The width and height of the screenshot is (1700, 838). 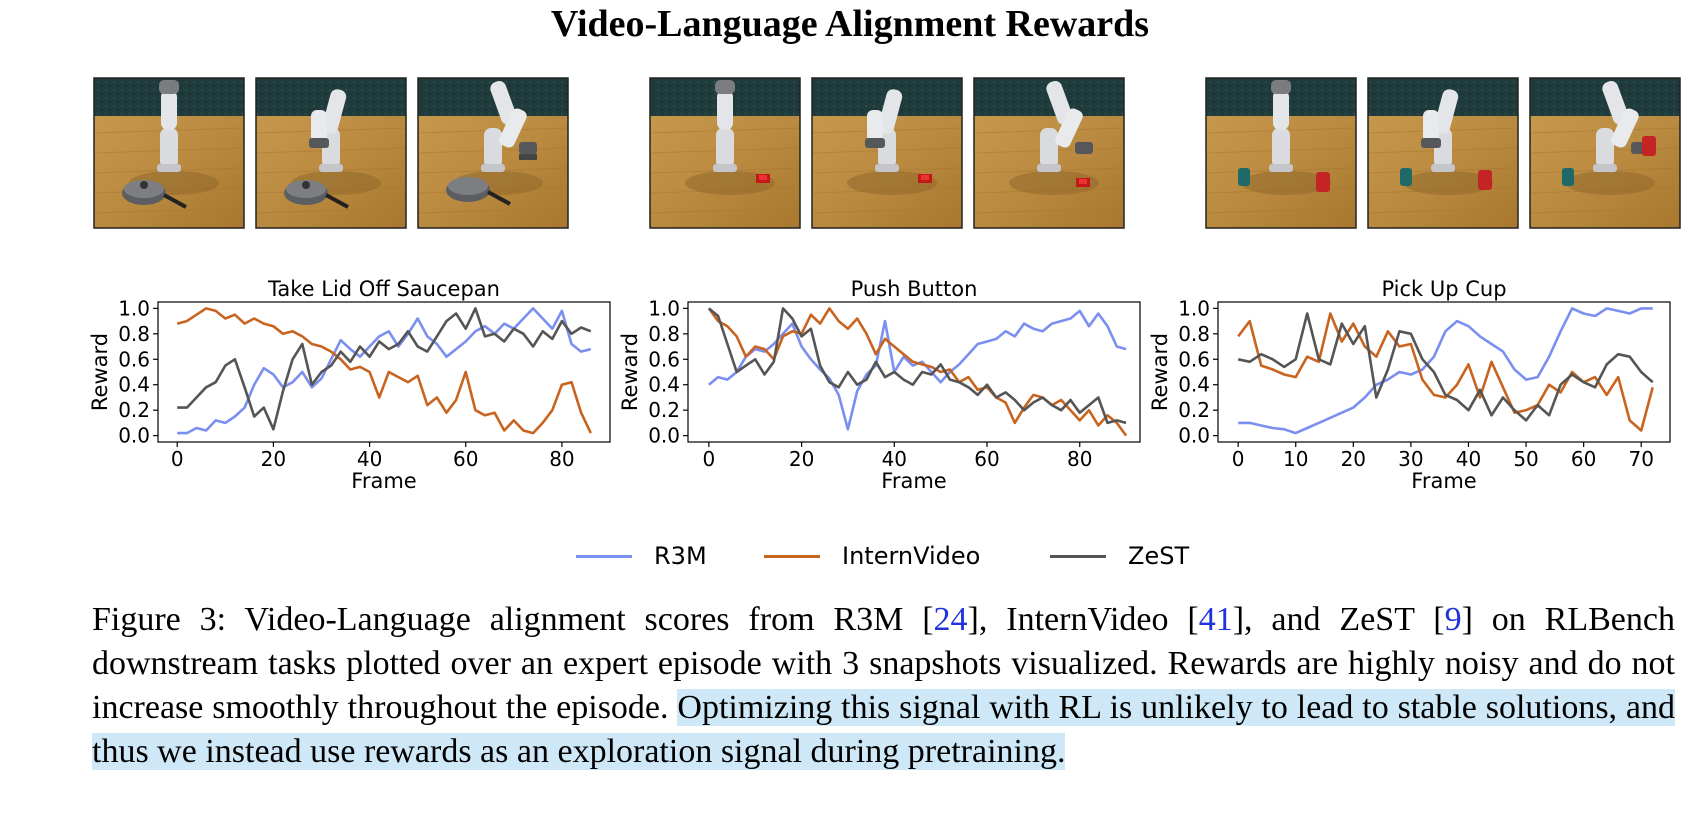 What do you see at coordinates (641, 556) in the screenshot?
I see `legend-item-r3m: R3M` at bounding box center [641, 556].